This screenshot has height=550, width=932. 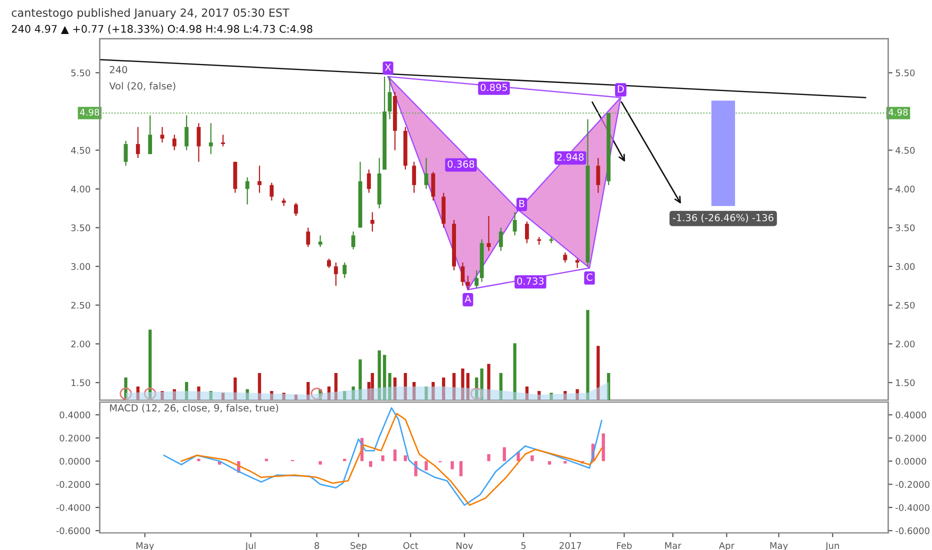 I want to click on text: 4.98, so click(x=90, y=112).